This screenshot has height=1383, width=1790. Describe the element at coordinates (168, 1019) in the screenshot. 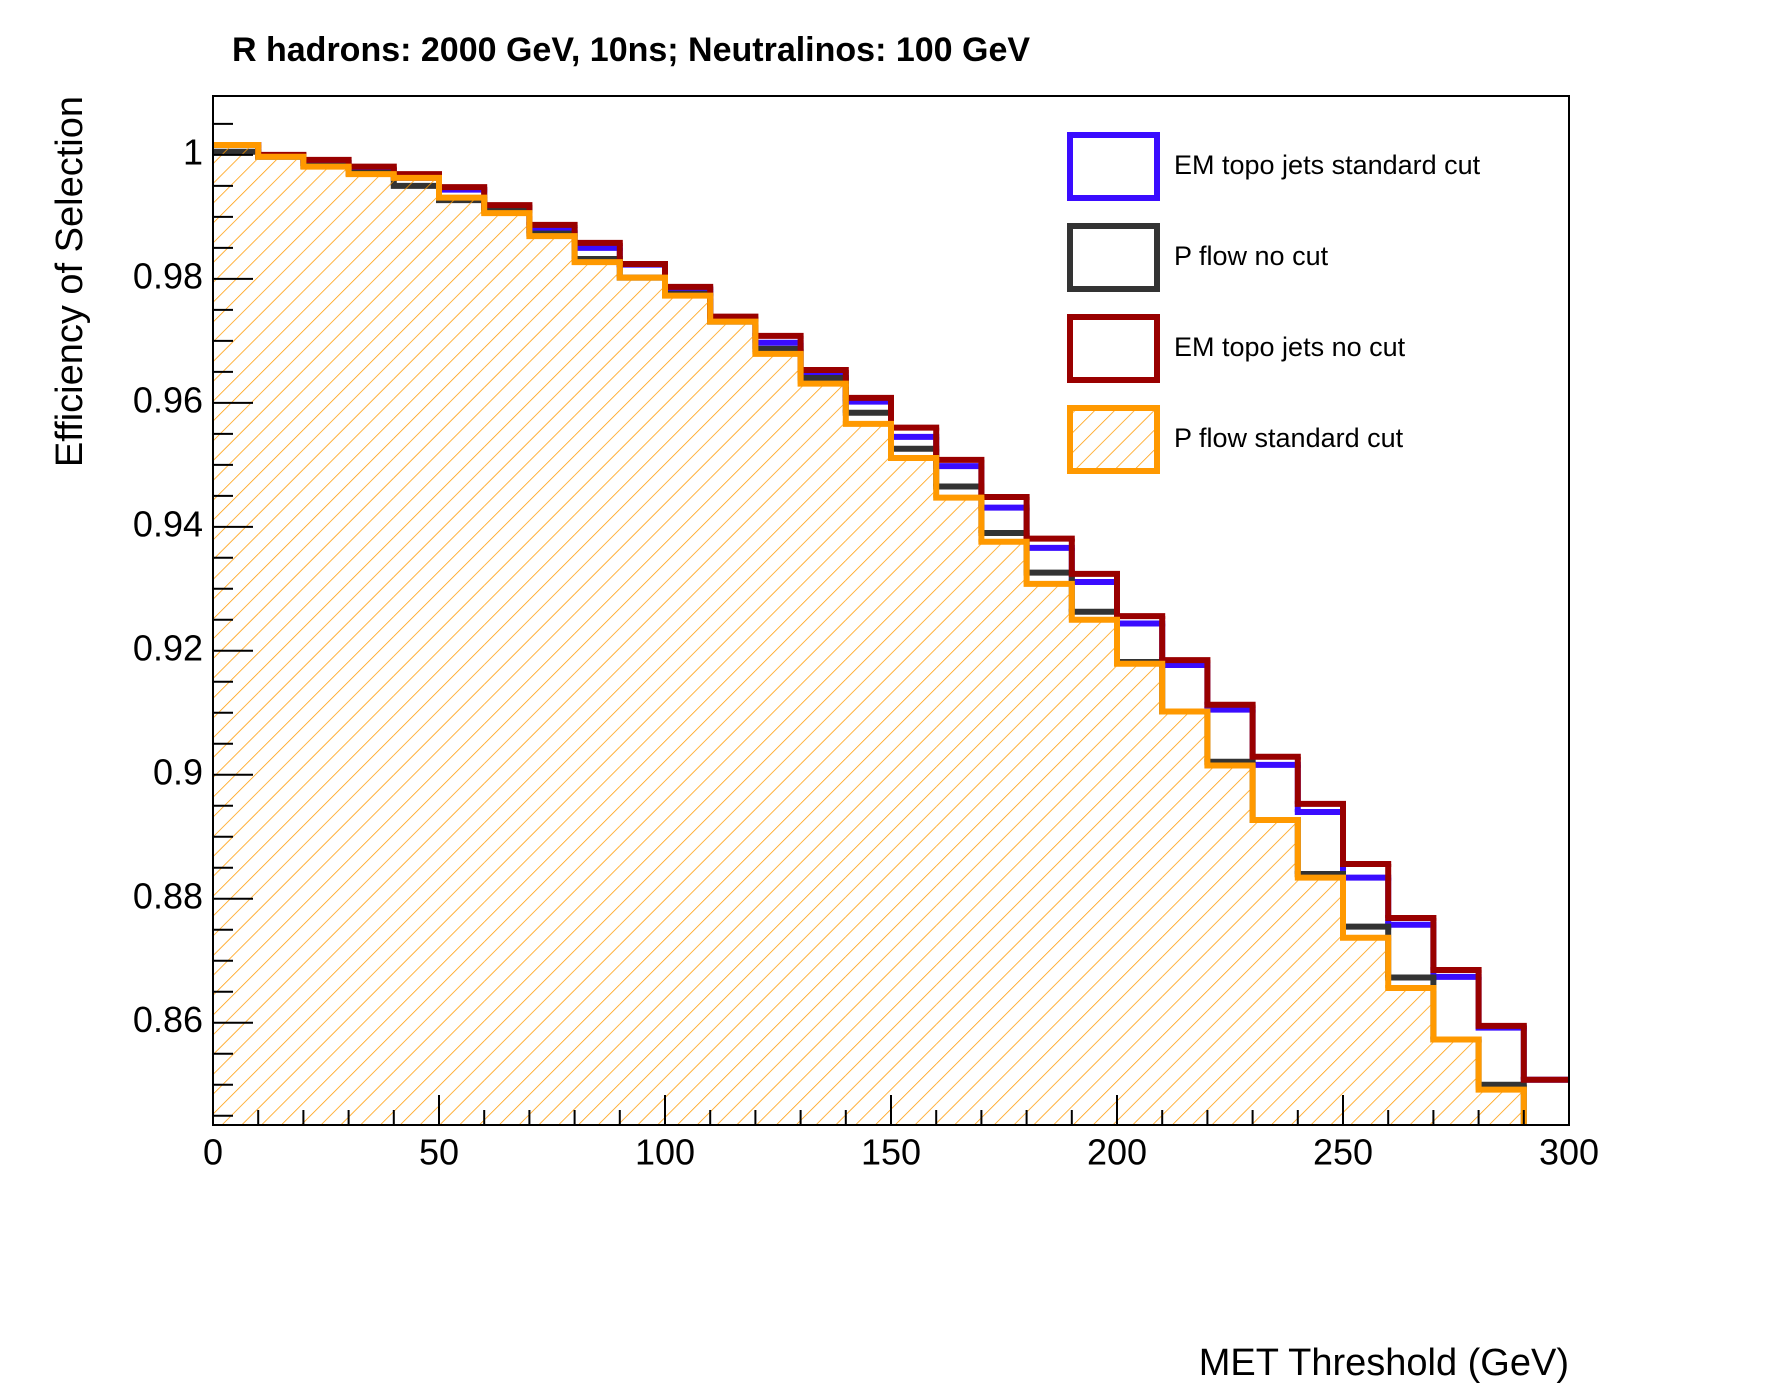

I see `y-tick-label: 0.86` at that location.